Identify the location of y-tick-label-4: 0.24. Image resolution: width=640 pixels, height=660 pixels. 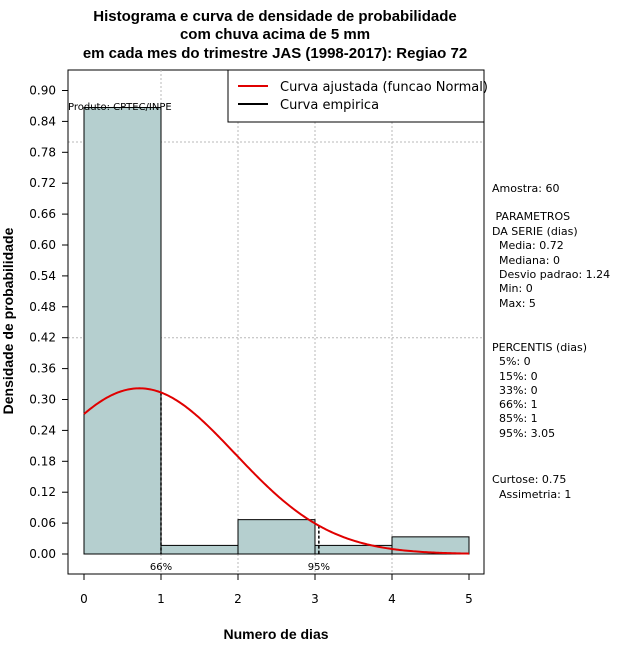
(42, 430).